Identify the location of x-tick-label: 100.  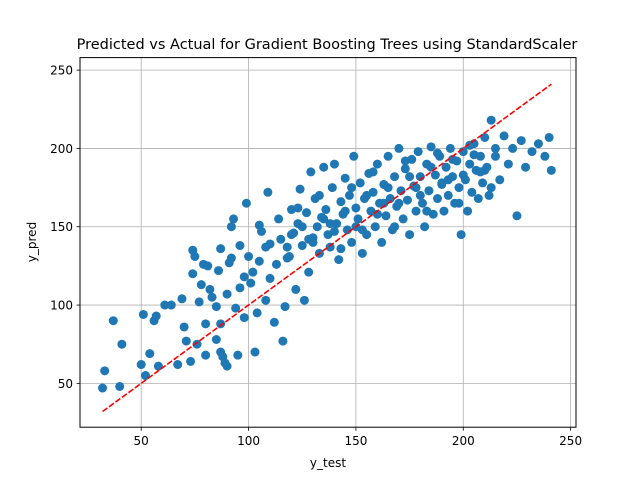
(248, 441).